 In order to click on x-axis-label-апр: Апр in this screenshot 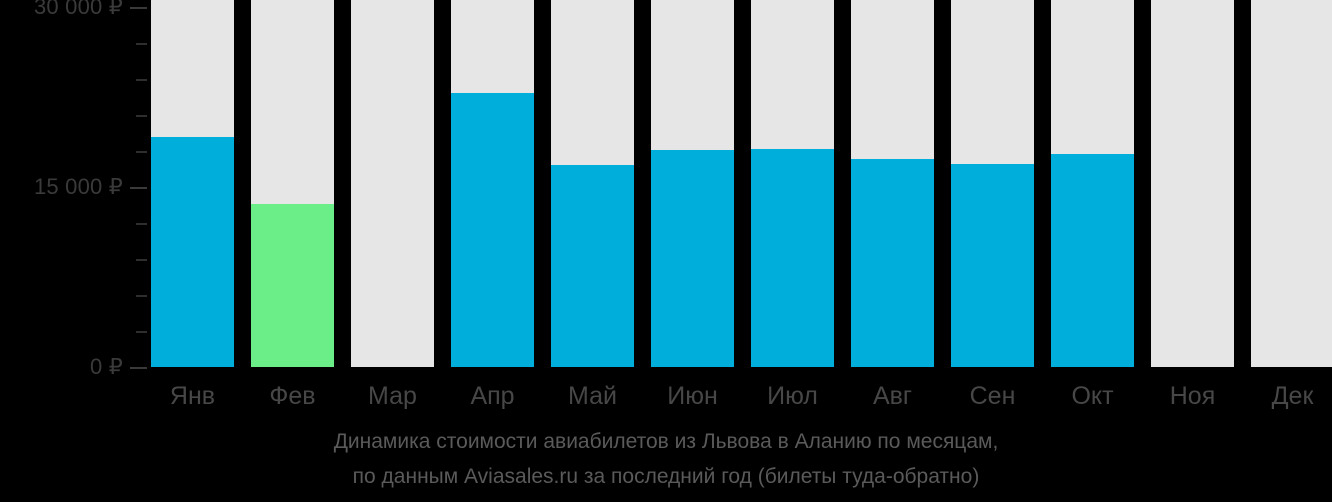, I will do `click(492, 396)`.